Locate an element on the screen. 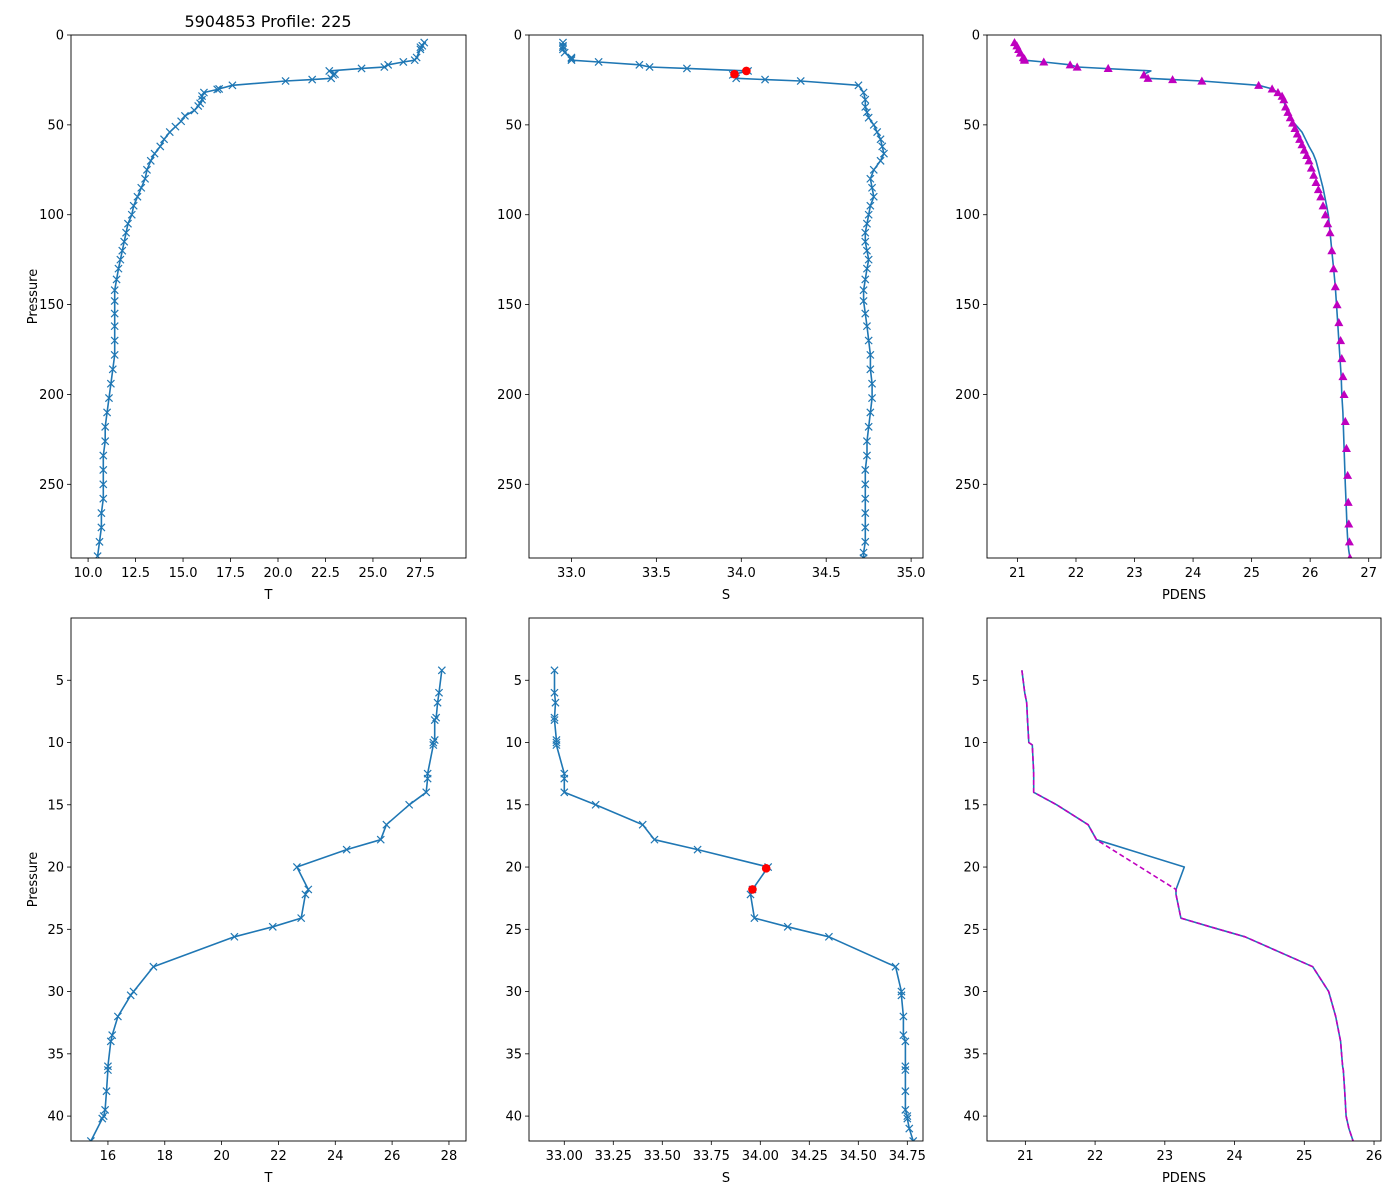  x-tick-label: 21 is located at coordinates (1025, 1156).